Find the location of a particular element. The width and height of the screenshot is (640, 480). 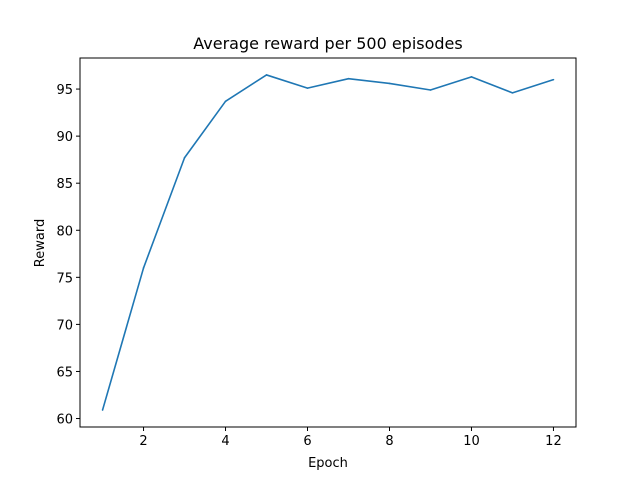

y-tick-label: 65 is located at coordinates (64, 372).